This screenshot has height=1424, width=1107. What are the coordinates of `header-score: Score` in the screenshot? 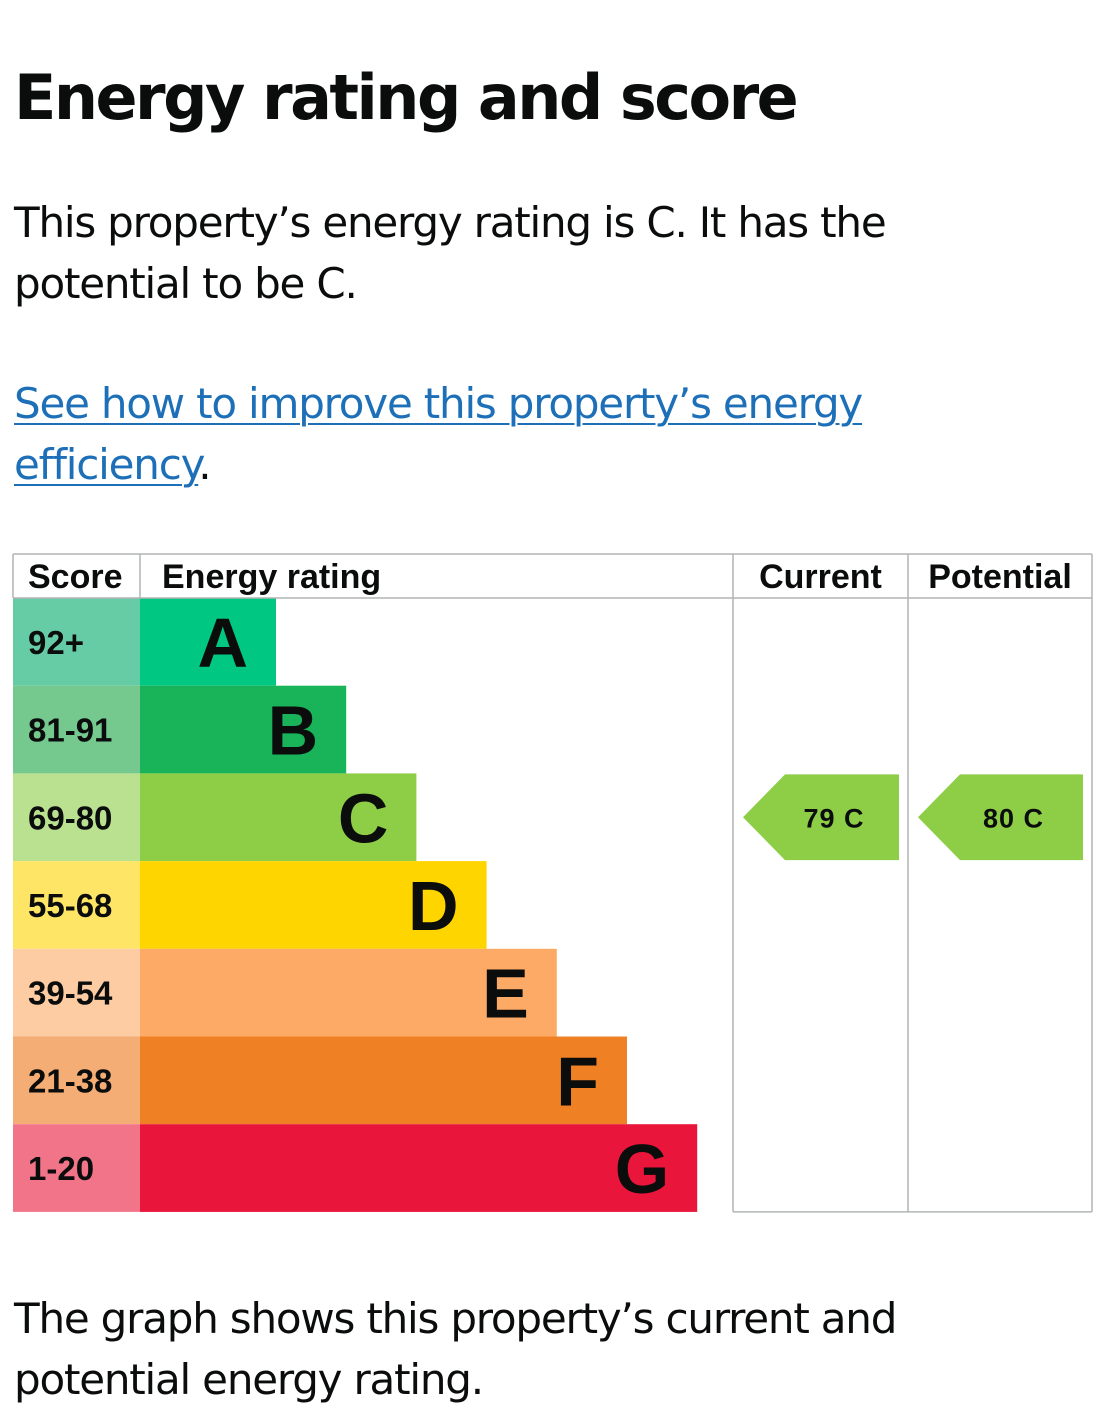 It's located at (75, 577).